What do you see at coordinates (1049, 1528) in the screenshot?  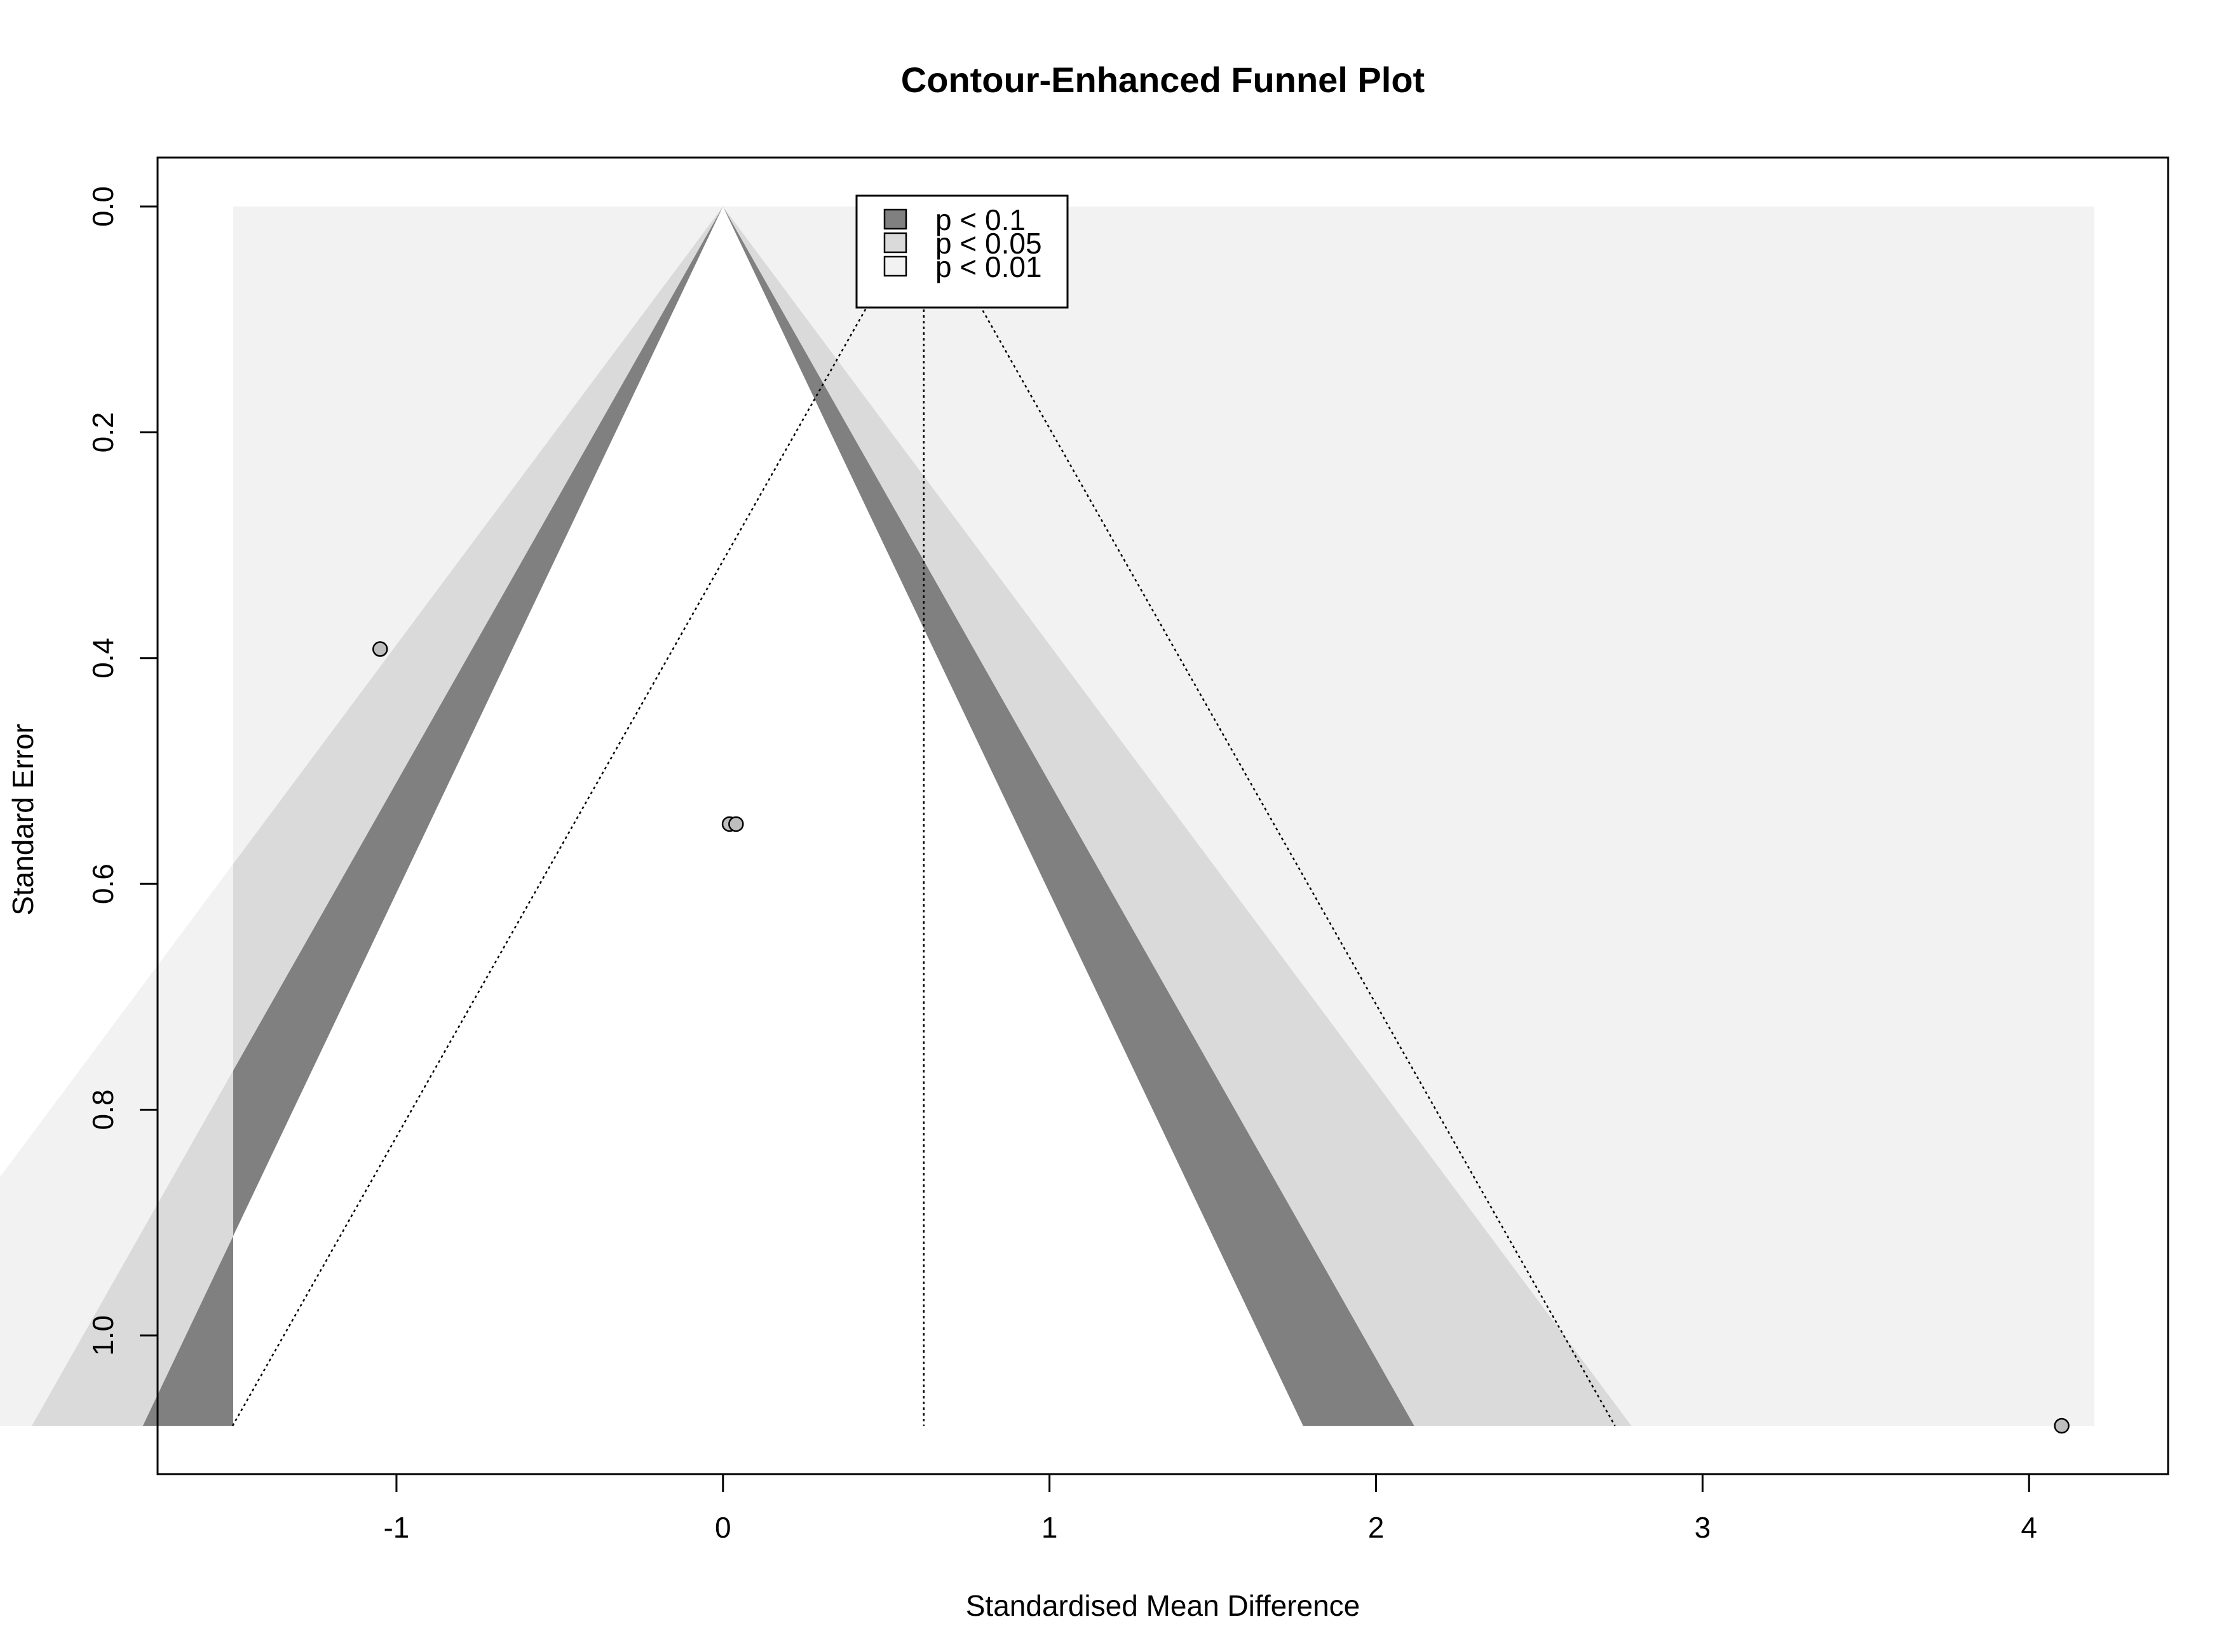 I see `x-tick-label: 1` at bounding box center [1049, 1528].